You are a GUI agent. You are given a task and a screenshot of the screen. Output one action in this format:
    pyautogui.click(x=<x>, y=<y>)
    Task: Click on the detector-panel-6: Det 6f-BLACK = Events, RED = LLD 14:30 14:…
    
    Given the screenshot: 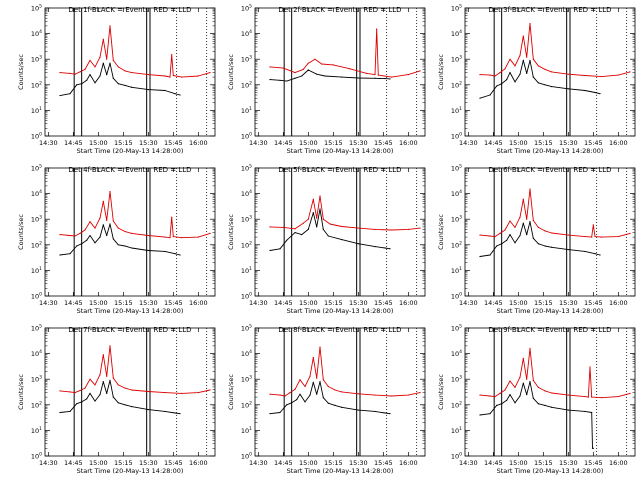 What is the action you would take?
    pyautogui.click(x=536, y=239)
    